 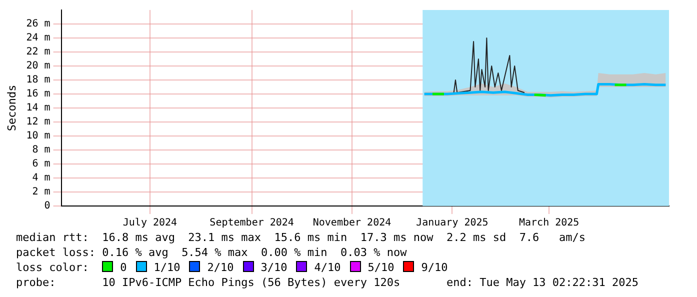 I want to click on text: probe: 10 IPv6-ICMP Echo Pings (56 Bytes) every 120s end: Tue May 13 02:22:31 2025, so click(x=328, y=282).